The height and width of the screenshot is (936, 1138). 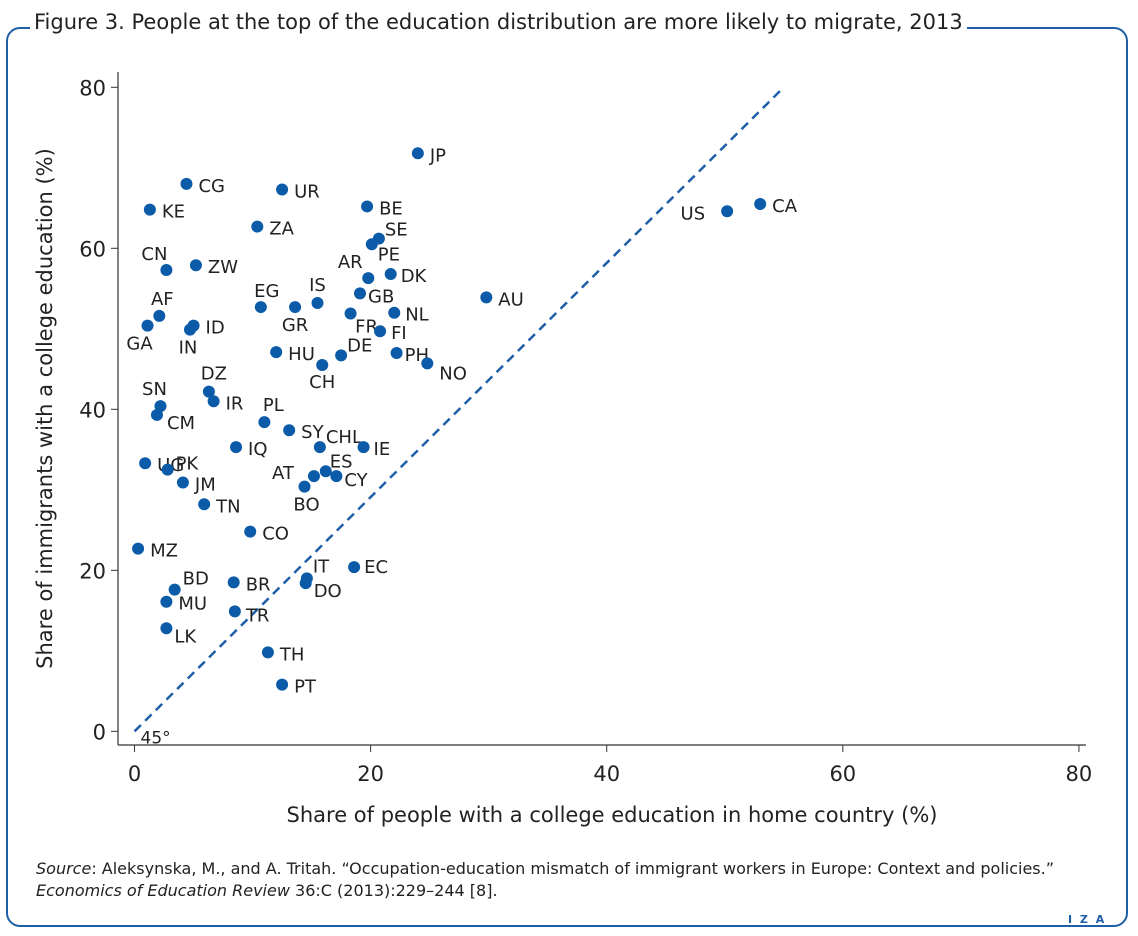 What do you see at coordinates (192, 604) in the screenshot?
I see `point-label: MU` at bounding box center [192, 604].